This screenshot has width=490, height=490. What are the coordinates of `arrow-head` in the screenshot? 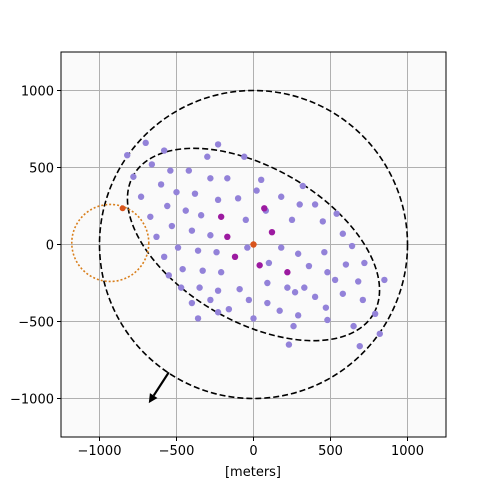 It's located at (153, 398).